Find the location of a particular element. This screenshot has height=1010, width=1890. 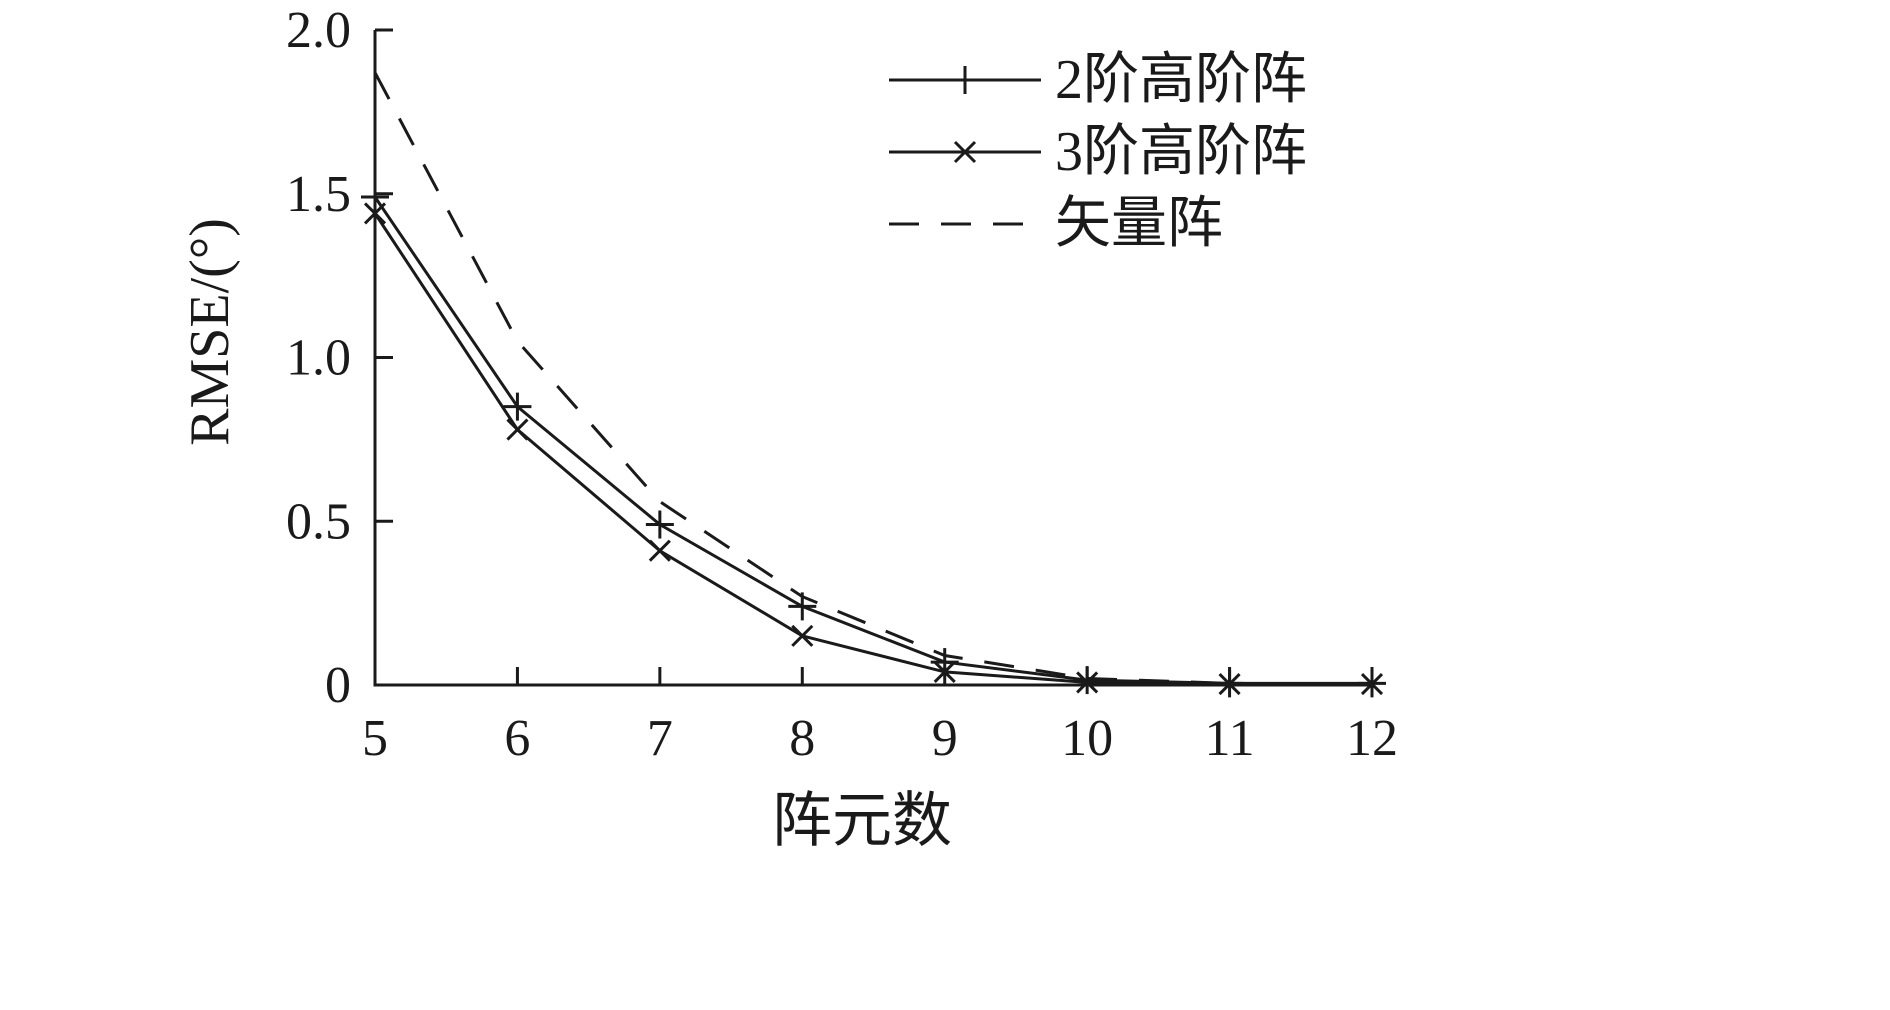

legend-sample-plus-line is located at coordinates (965, 80).